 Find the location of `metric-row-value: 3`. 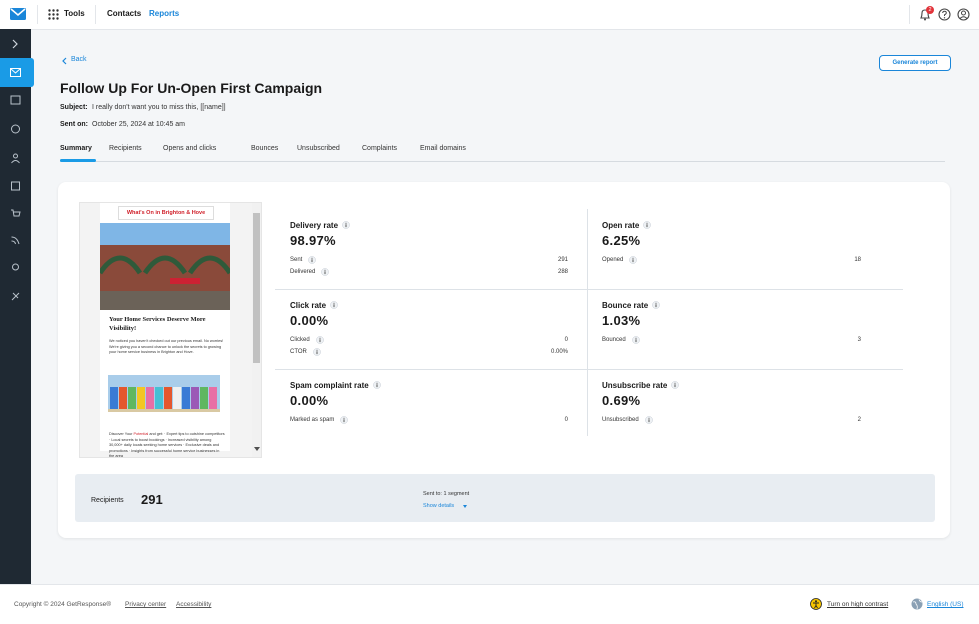

metric-row-value: 3 is located at coordinates (859, 340).